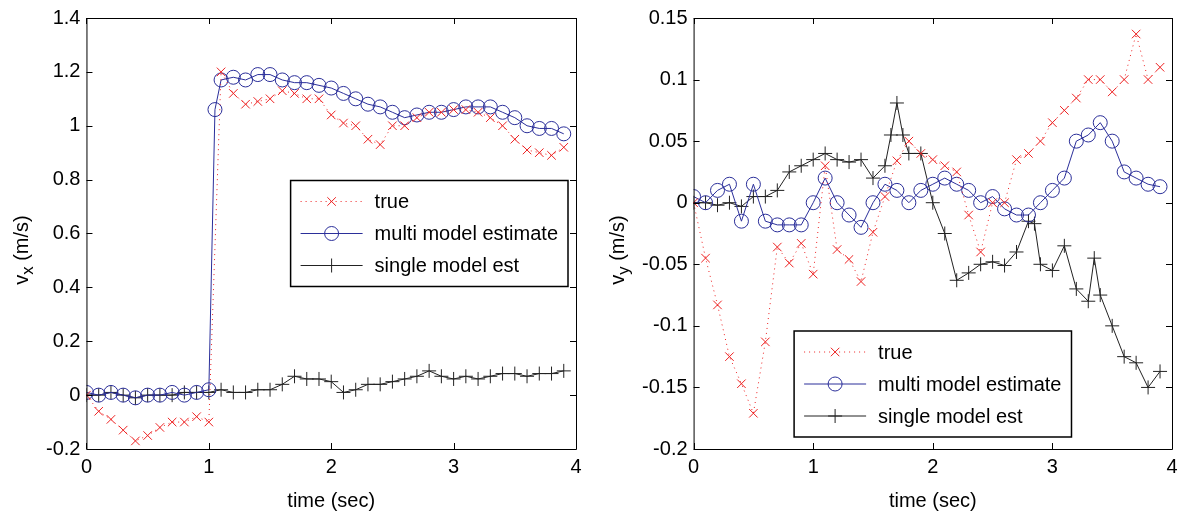 The width and height of the screenshot is (1191, 519). I want to click on y-tick-label: -0.1, so click(670, 324).